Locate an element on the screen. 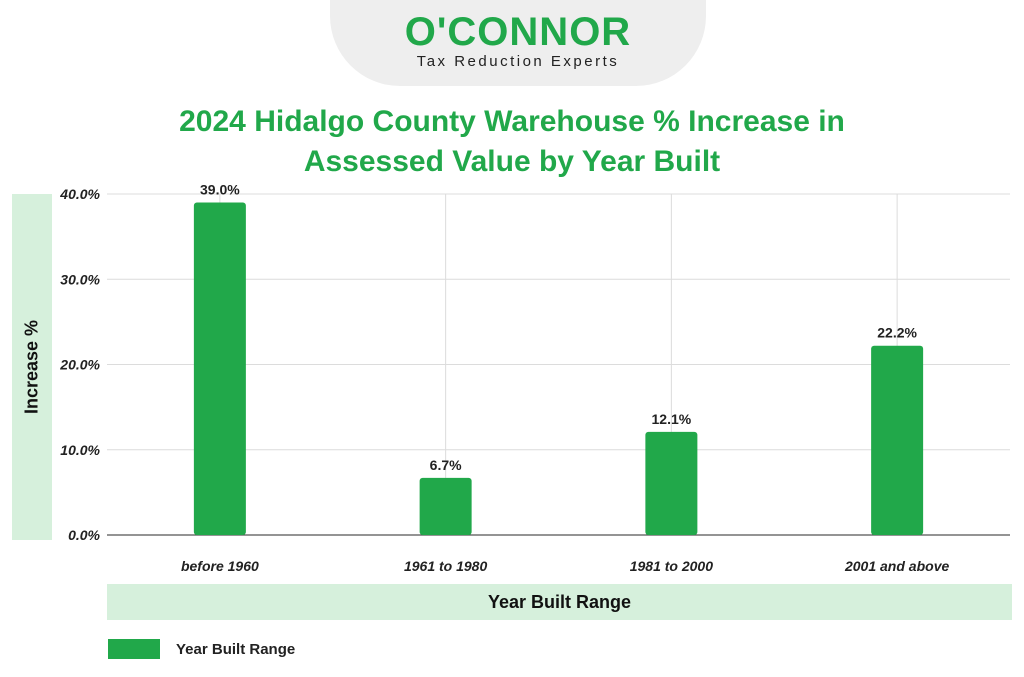 This screenshot has width=1024, height=677. x-tick-label: 1981 to 2000 is located at coordinates (671, 566).